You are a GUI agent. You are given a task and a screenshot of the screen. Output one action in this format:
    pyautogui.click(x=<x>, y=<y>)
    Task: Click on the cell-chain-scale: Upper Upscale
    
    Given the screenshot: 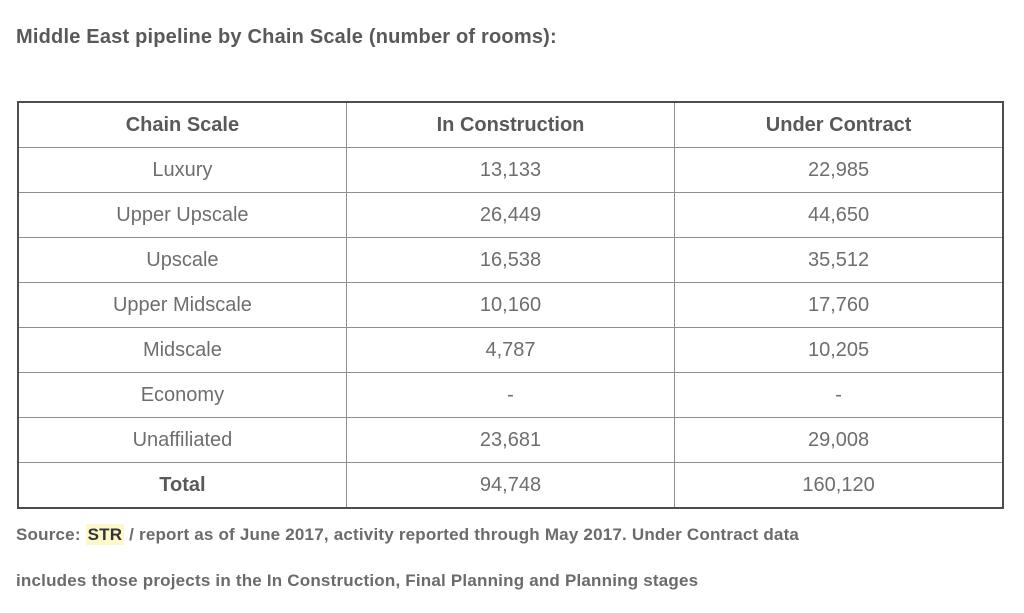 What is the action you would take?
    pyautogui.click(x=182, y=215)
    